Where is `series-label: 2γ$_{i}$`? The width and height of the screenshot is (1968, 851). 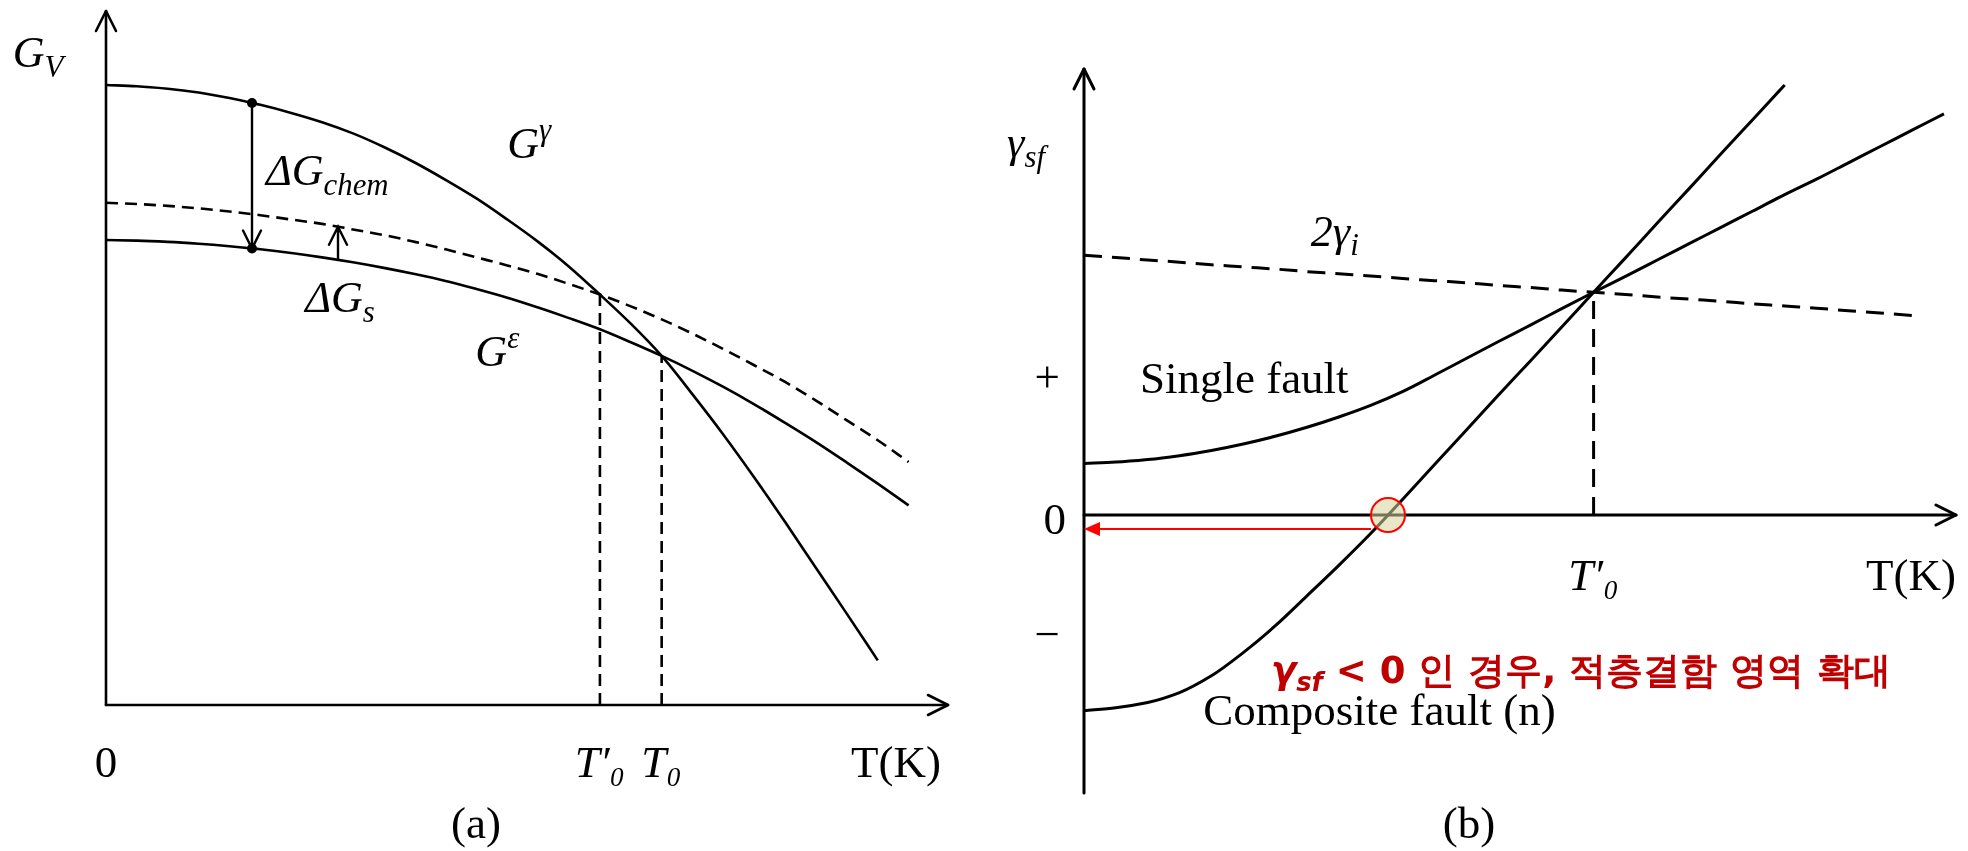 series-label: 2γ$_{i}$ is located at coordinates (1334, 234).